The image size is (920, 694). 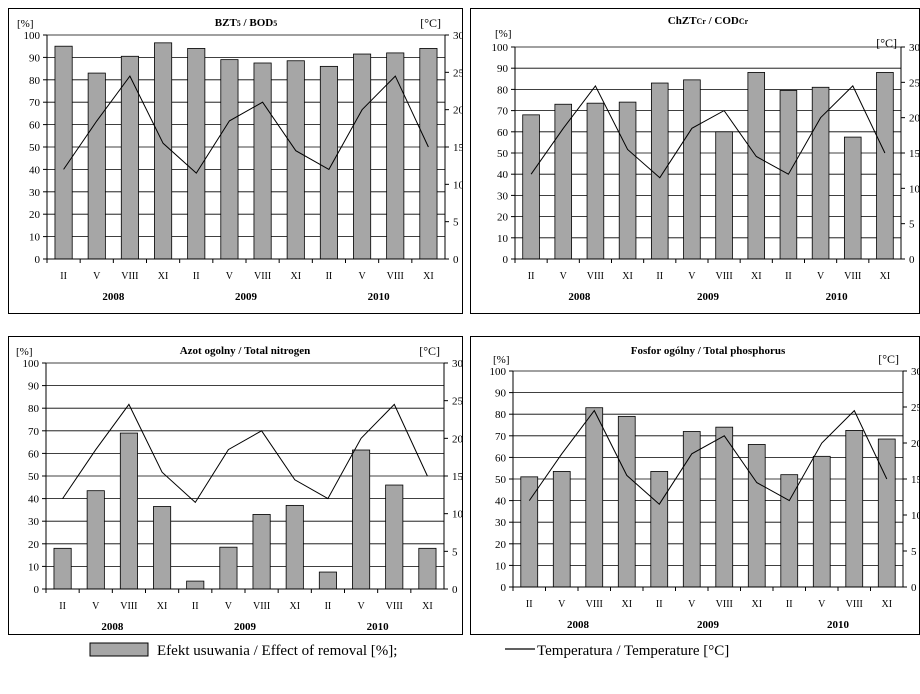 I want to click on chart-title: ChZTCr / CODCr, so click(x=708, y=21).